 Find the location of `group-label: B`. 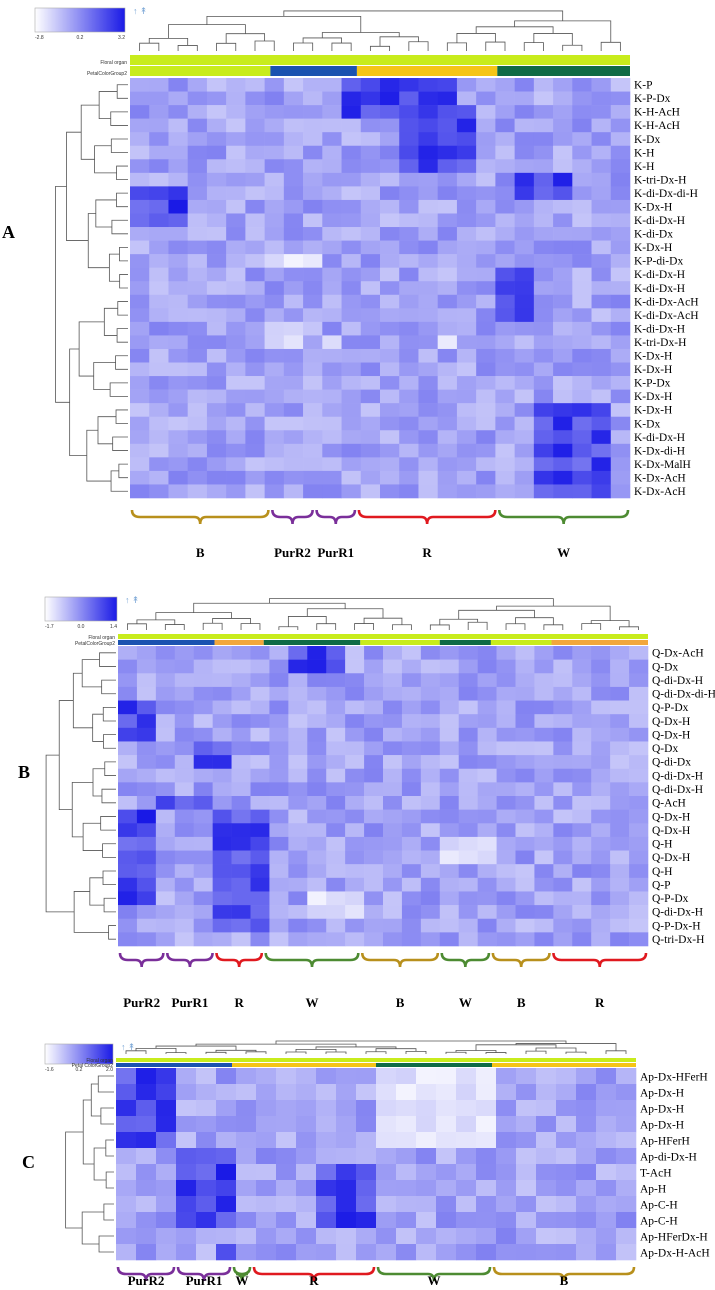

group-label: B is located at coordinates (564, 1280).